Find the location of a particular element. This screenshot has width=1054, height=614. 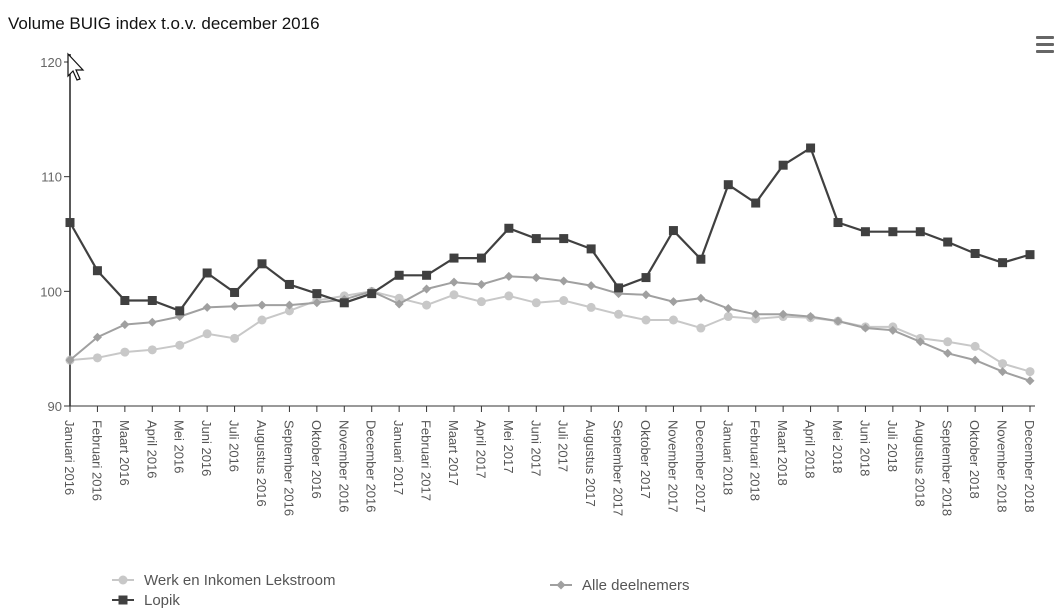

legend-diamond-icon is located at coordinates (561, 585).